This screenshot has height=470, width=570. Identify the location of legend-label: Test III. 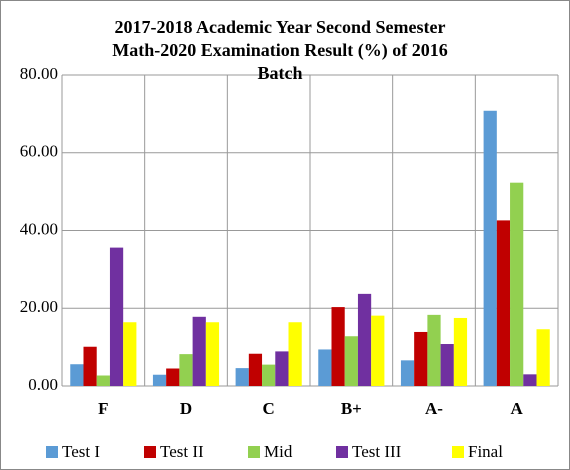
(377, 451).